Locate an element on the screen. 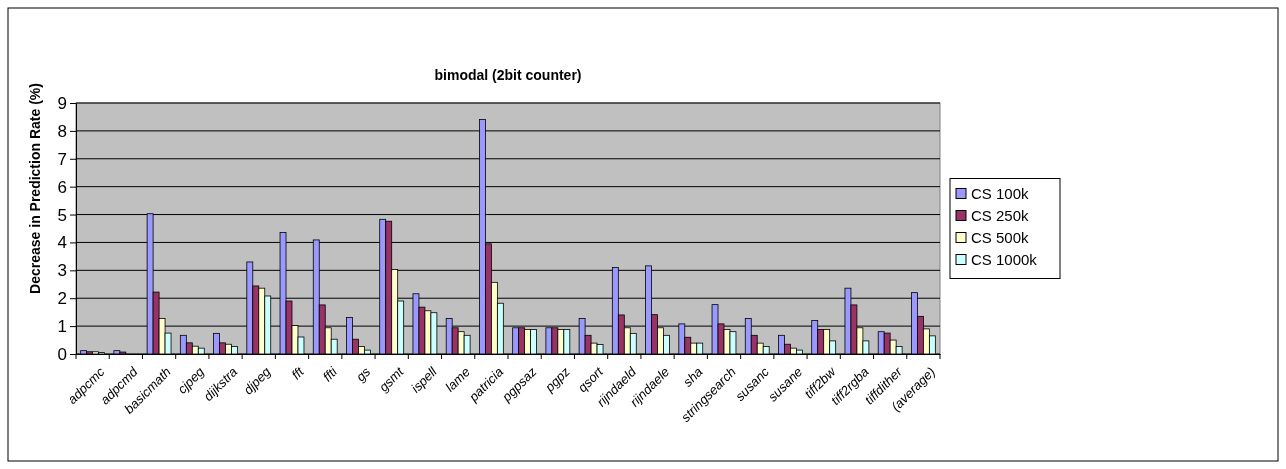  x-tick-label: ffti is located at coordinates (330, 374).